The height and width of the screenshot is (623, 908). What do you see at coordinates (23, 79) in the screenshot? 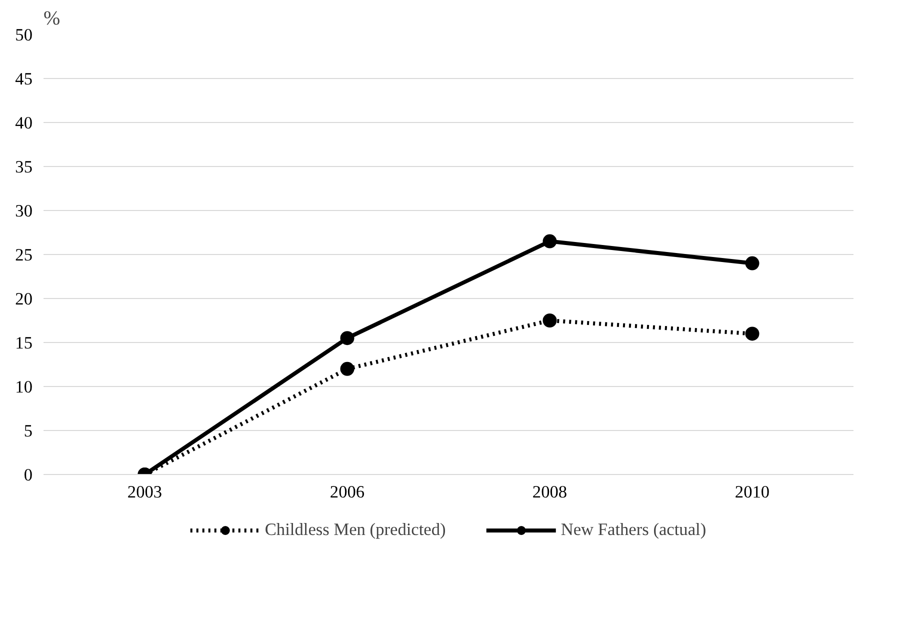
I see `y-tick-label: 45` at bounding box center [23, 79].